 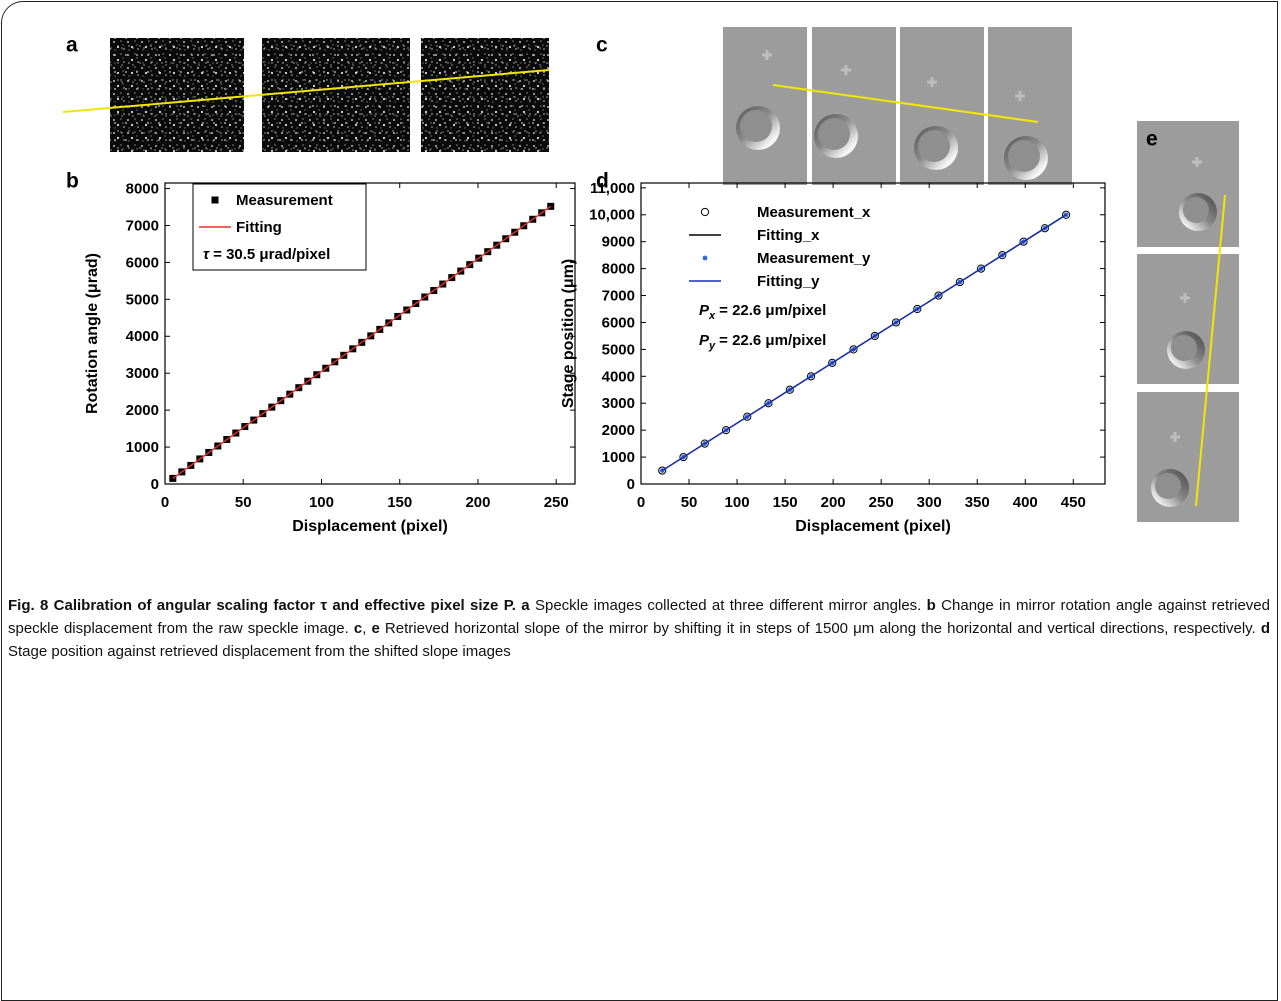 What do you see at coordinates (612, 188) in the screenshot?
I see `y-tick-label: 11,000` at bounding box center [612, 188].